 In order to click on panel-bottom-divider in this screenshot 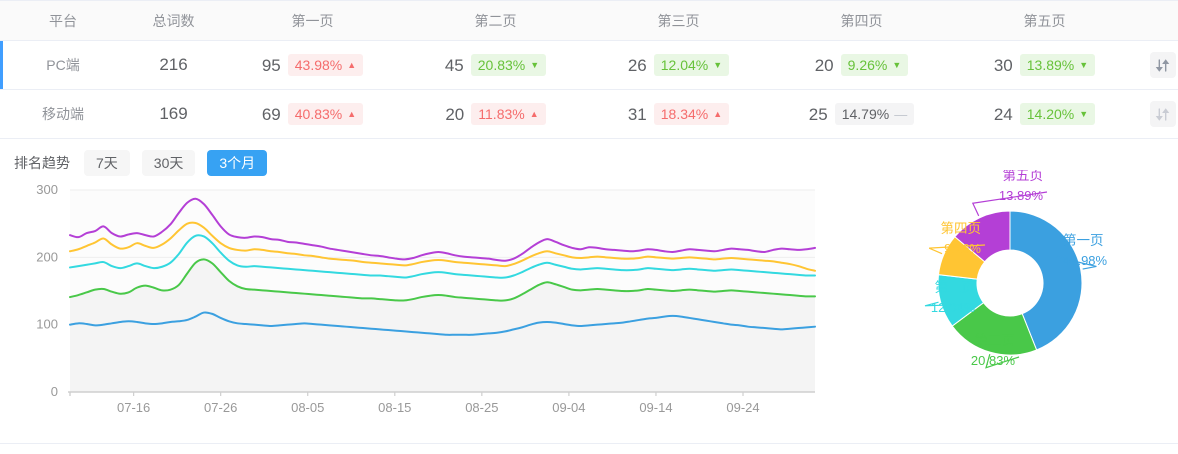, I will do `click(589, 443)`.